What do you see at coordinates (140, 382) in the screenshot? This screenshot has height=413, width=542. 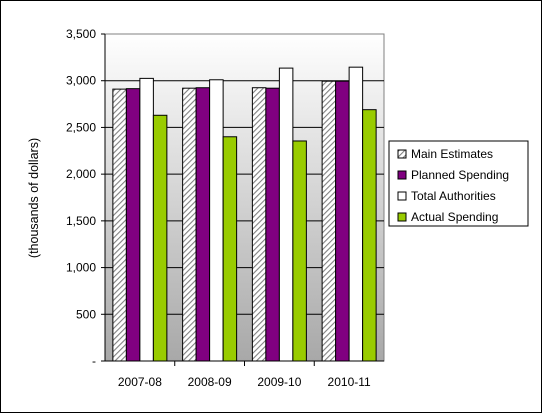 I see `x-tick-label: 2007-08` at bounding box center [140, 382].